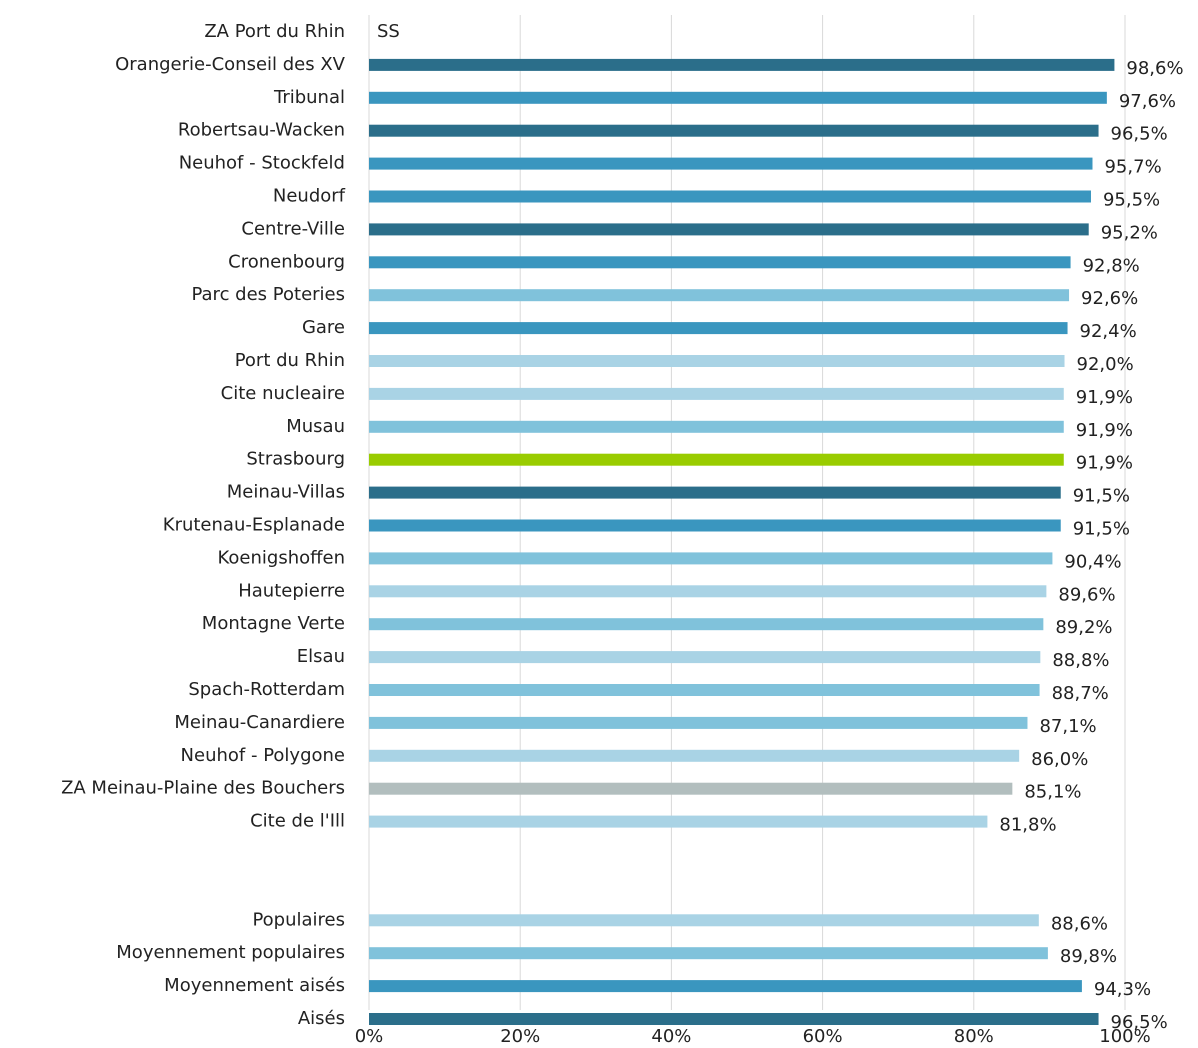 This screenshot has height=1048, width=1198. Describe the element at coordinates (259, 722) in the screenshot. I see `y-tick-label: Meinau-Canardiere` at that location.